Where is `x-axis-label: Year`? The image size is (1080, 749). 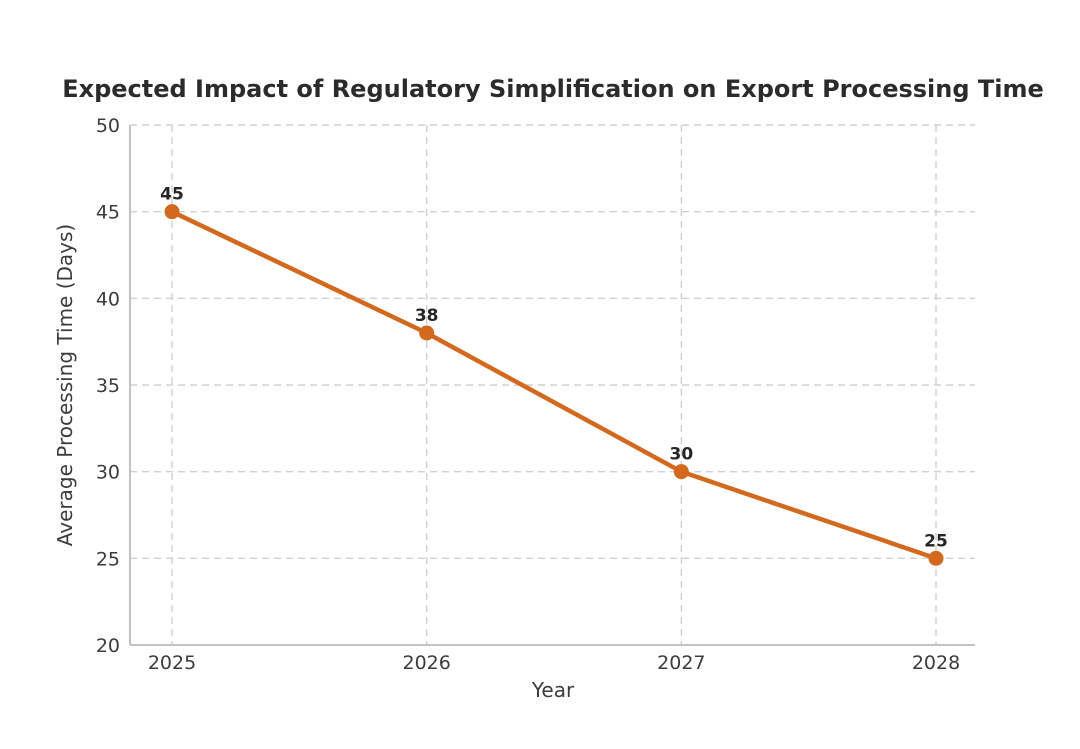 x-axis-label: Year is located at coordinates (553, 690).